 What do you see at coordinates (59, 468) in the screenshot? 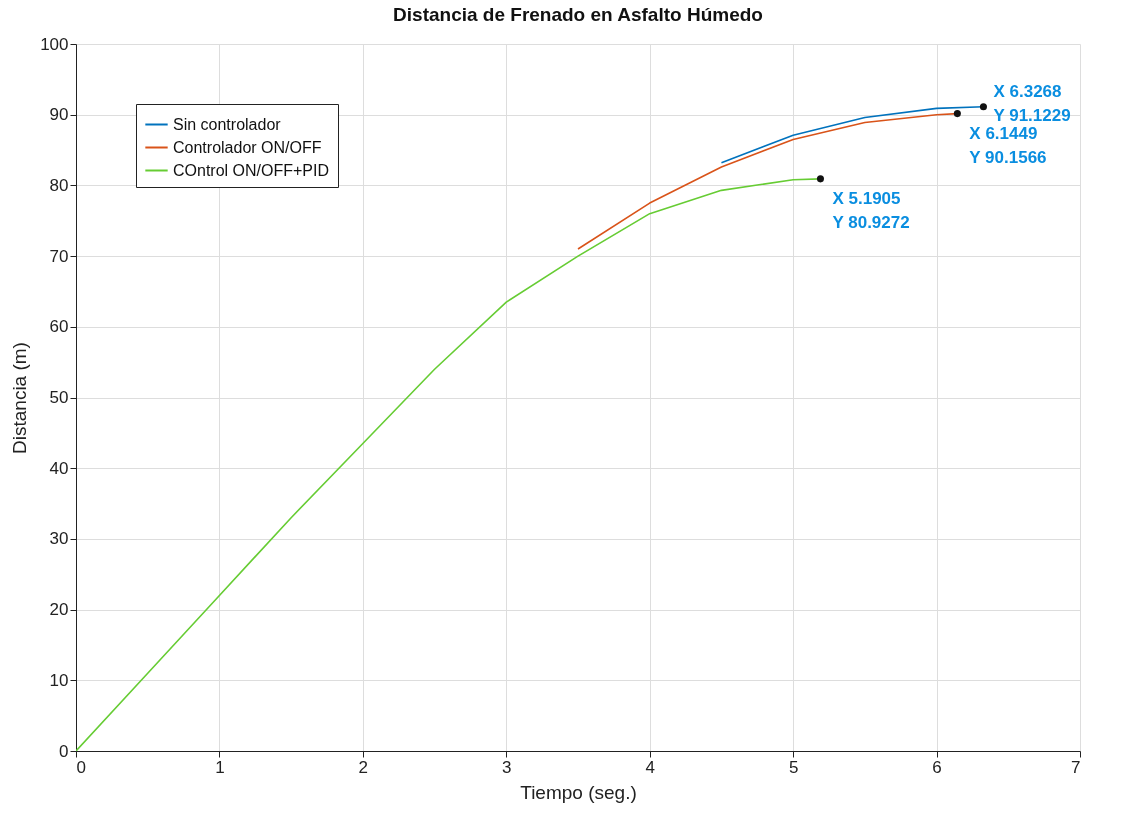
I see `y-tick-label: 40` at bounding box center [59, 468].